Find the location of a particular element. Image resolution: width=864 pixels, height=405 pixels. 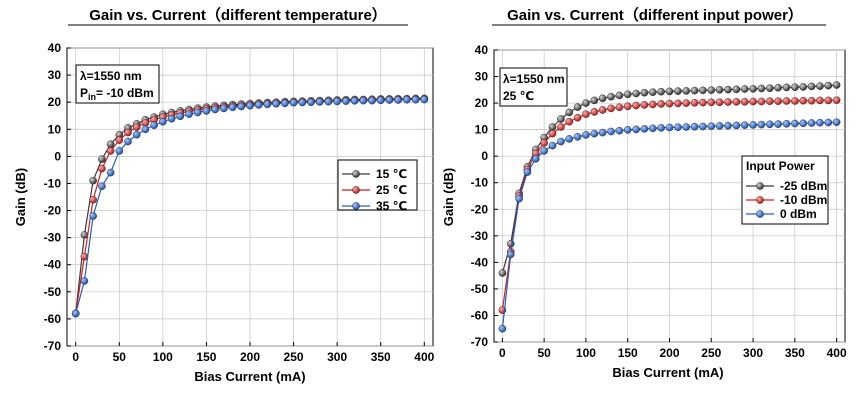

chart-2-x-tick-label: 300 is located at coordinates (753, 353).